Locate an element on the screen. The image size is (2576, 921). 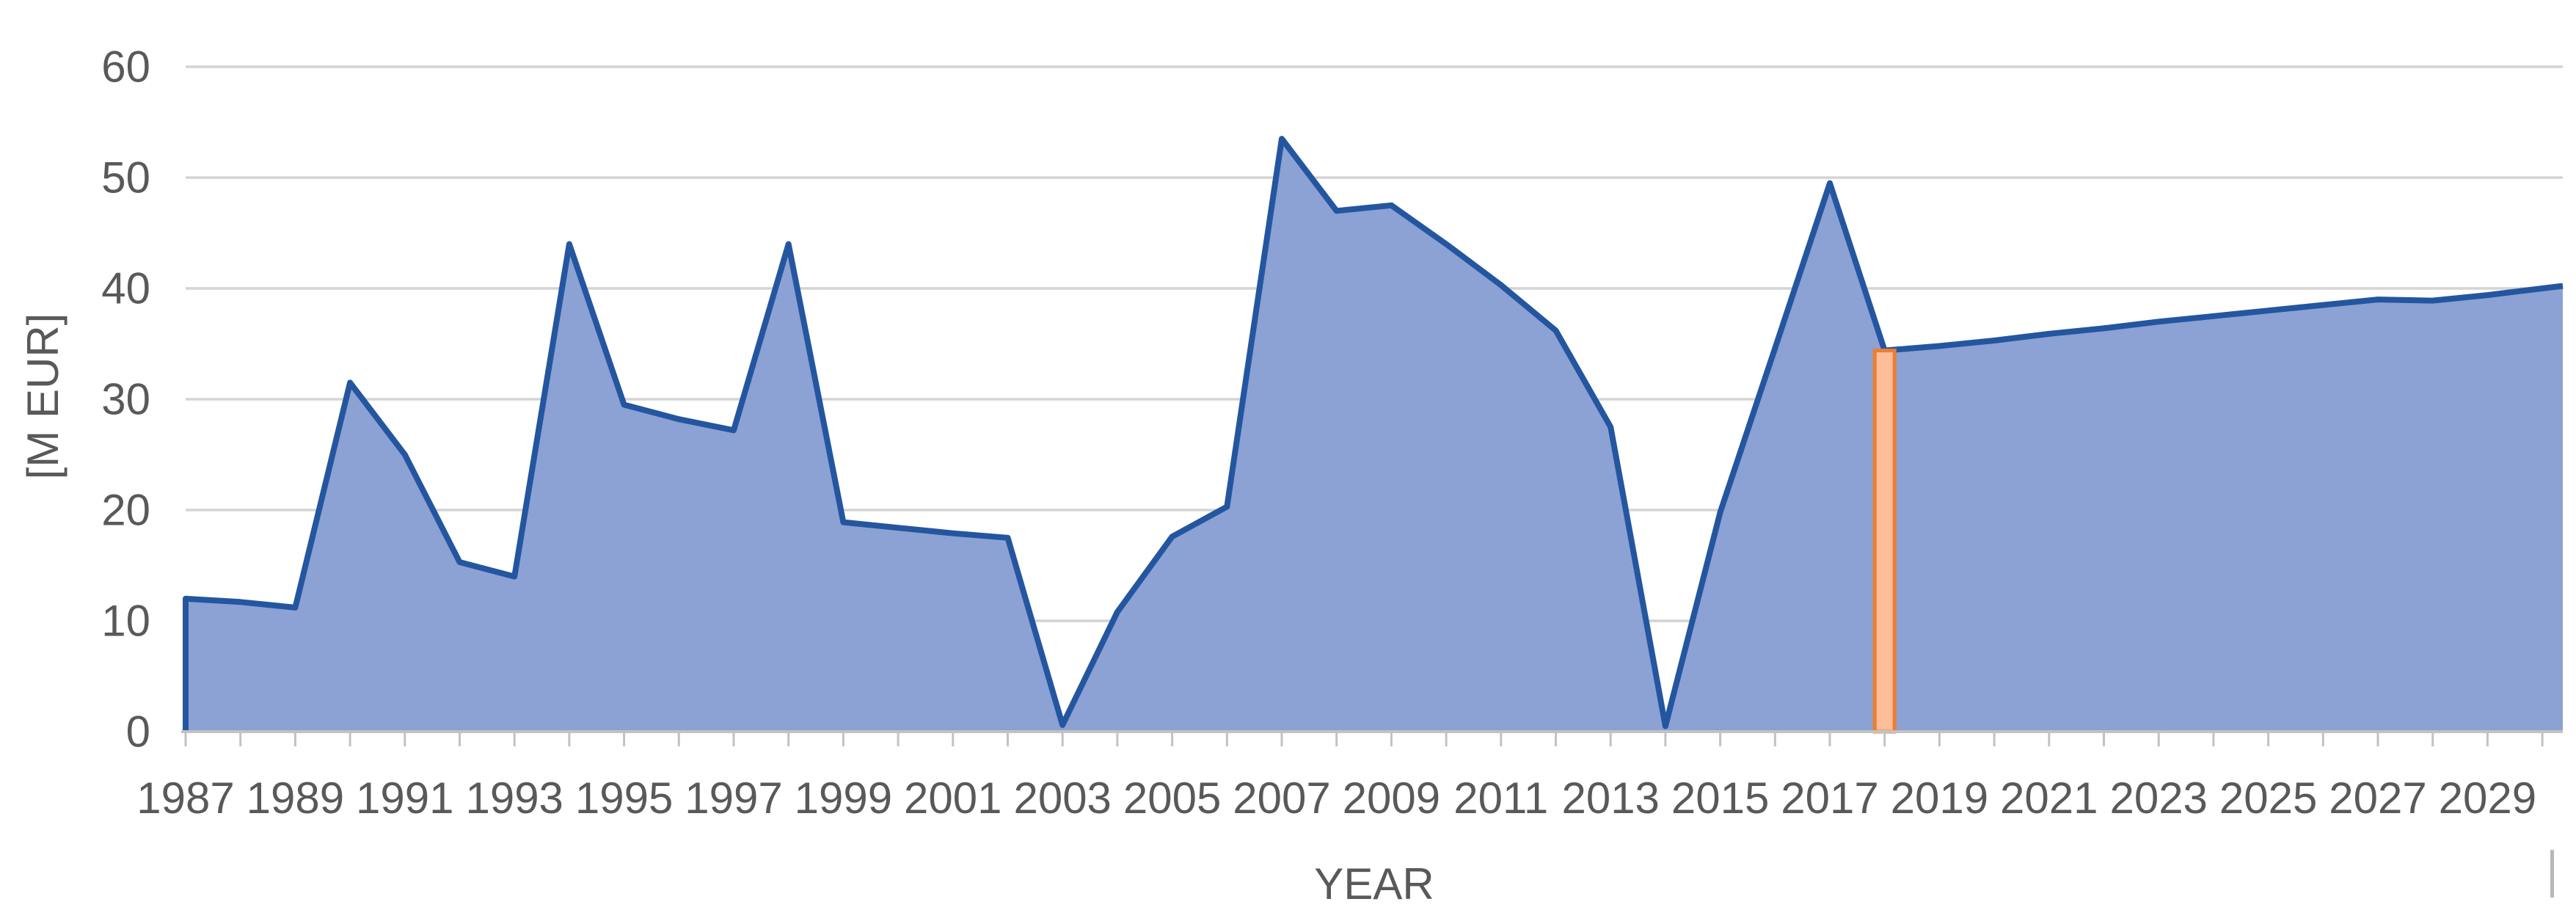
highlight-bar is located at coordinates (1885, 541).